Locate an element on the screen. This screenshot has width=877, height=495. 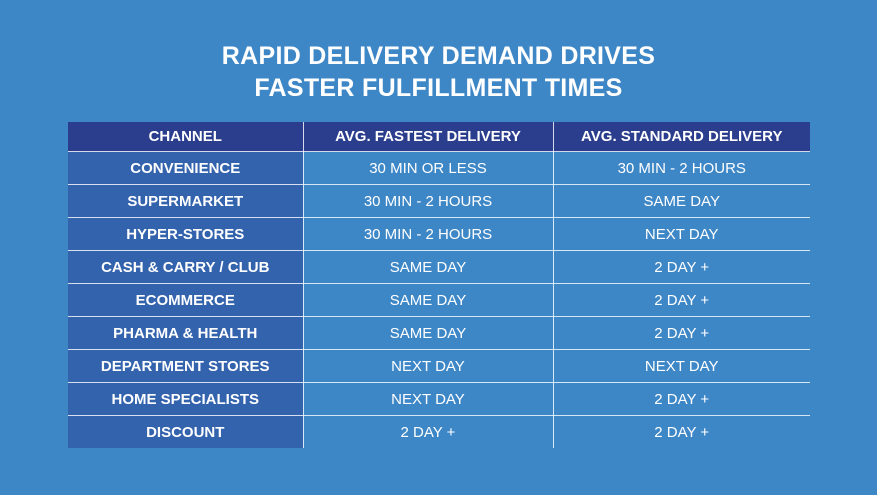
channel-cell: ECOMMERCE is located at coordinates (186, 300).